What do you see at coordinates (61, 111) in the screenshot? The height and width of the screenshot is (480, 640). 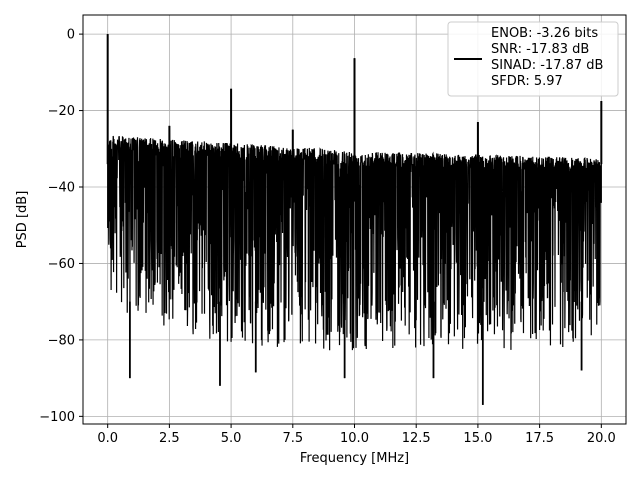 I see `y-tick-label: −20` at bounding box center [61, 111].